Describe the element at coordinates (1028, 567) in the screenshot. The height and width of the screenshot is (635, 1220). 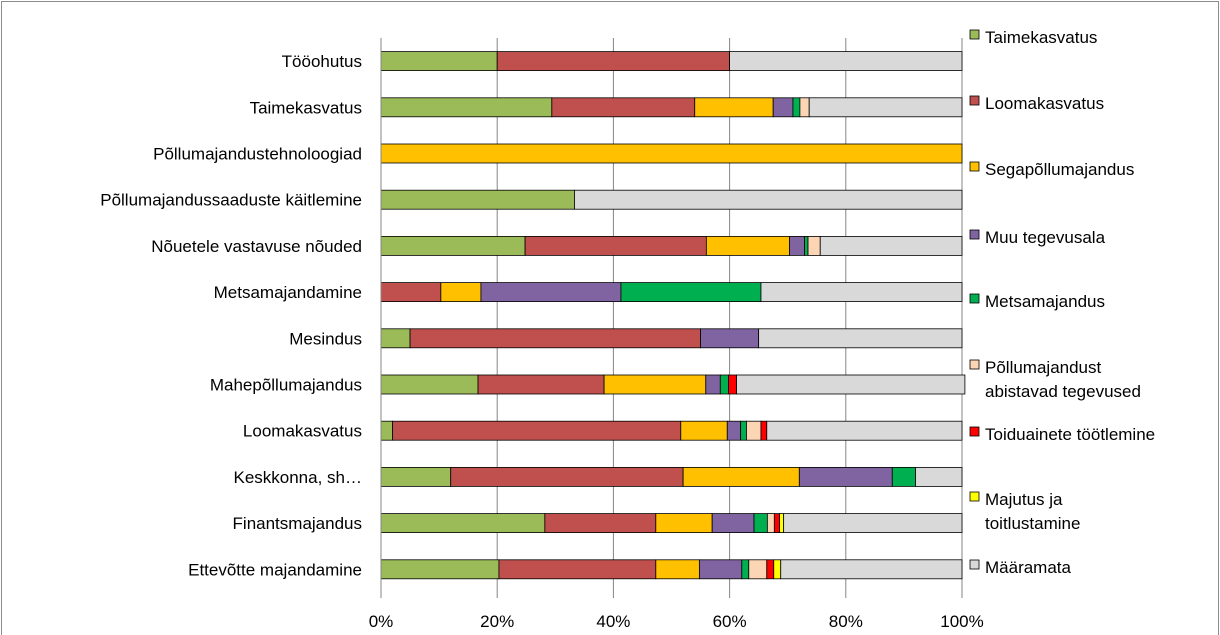
I see `legend-label: Määramata` at that location.